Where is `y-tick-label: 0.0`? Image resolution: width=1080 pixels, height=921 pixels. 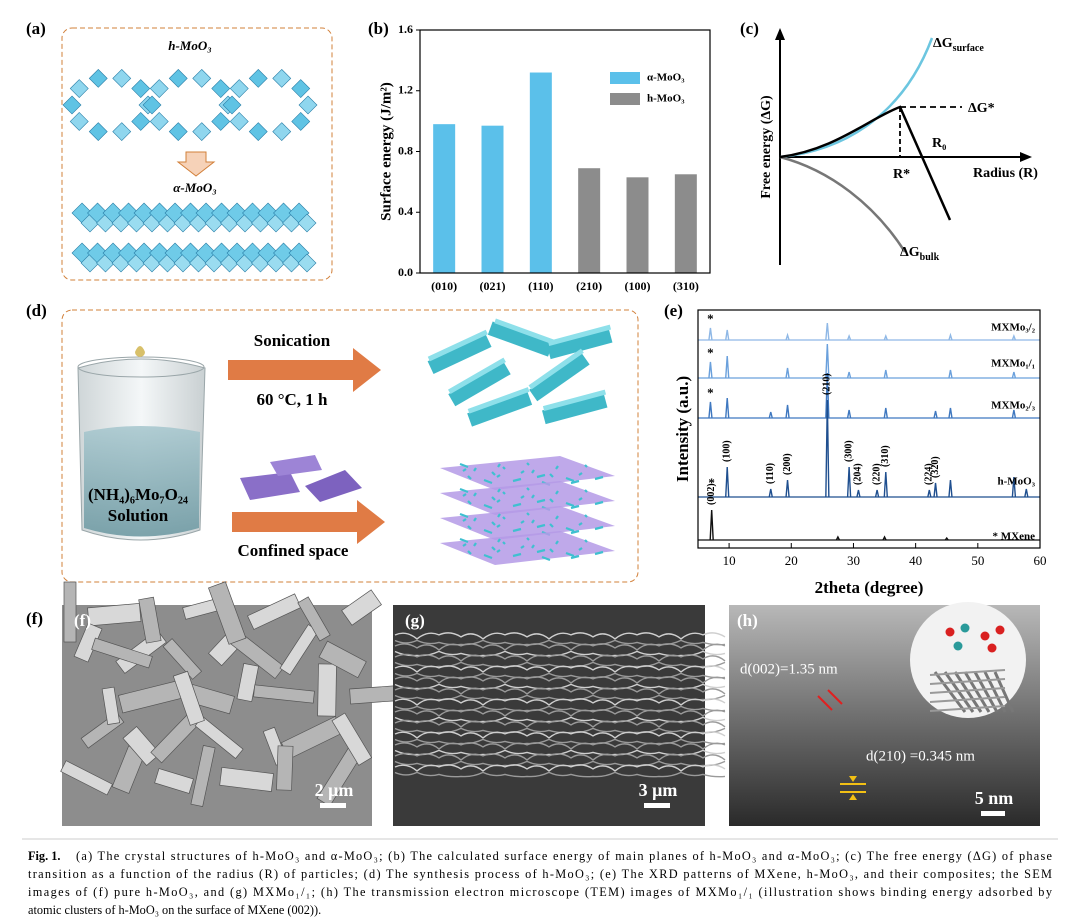
y-tick-label: 0.0 is located at coordinates (405, 272).